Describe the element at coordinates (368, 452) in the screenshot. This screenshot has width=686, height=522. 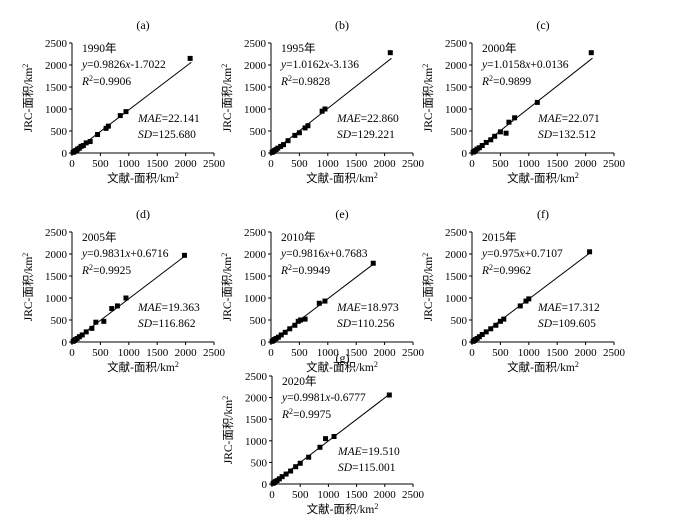
I see `mae-label: MAE=19.510` at that location.